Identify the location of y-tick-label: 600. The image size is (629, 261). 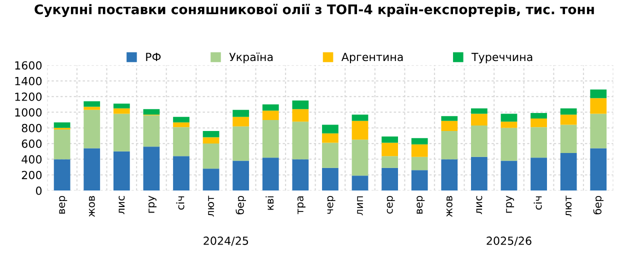
(32, 144).